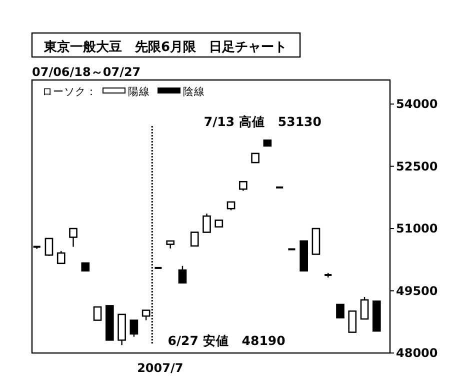  I want to click on annotation: 陽線, so click(139, 92).